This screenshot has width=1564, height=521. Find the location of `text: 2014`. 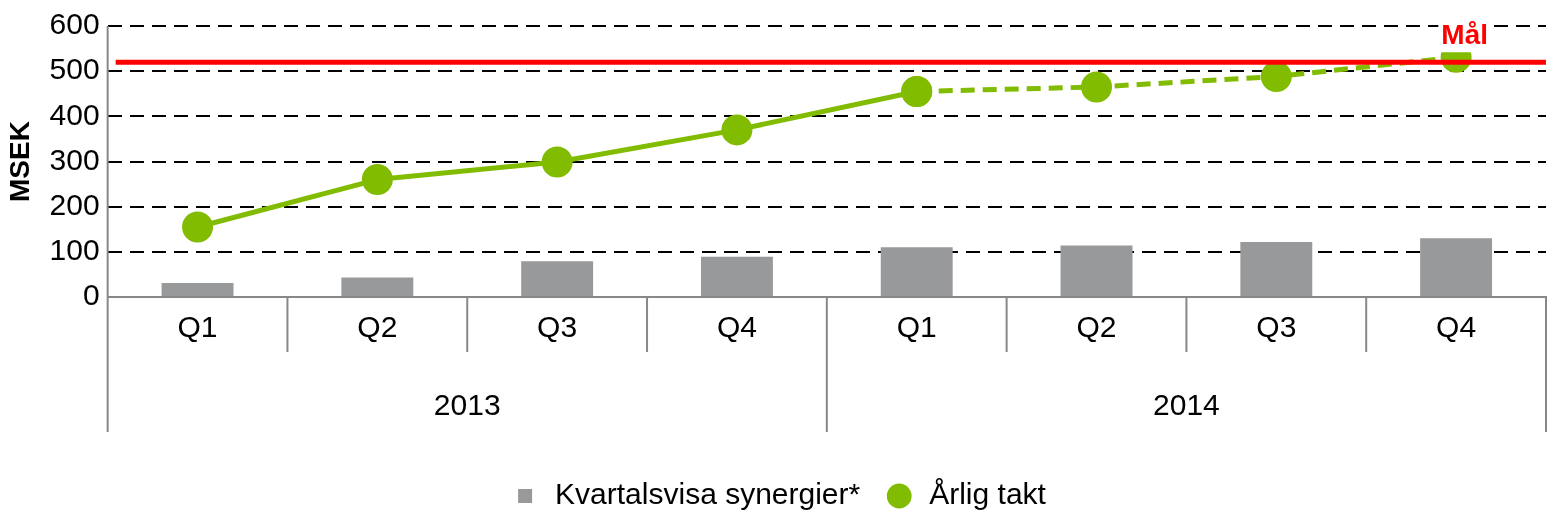

text: 2014 is located at coordinates (1186, 405).